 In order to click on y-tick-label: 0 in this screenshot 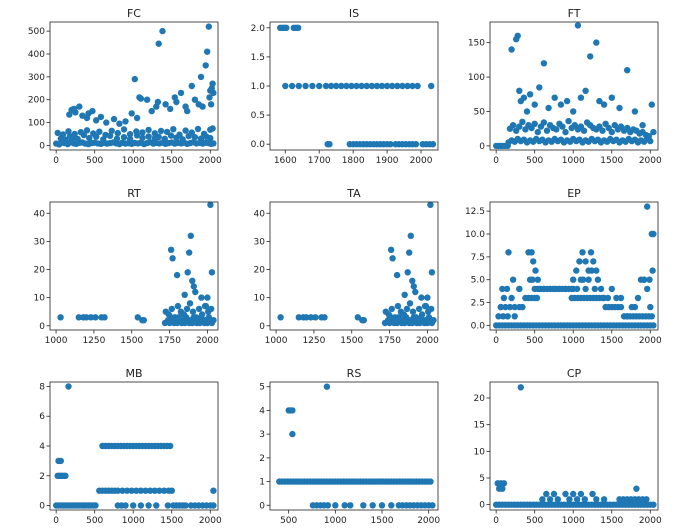, I will do `click(262, 506)`.